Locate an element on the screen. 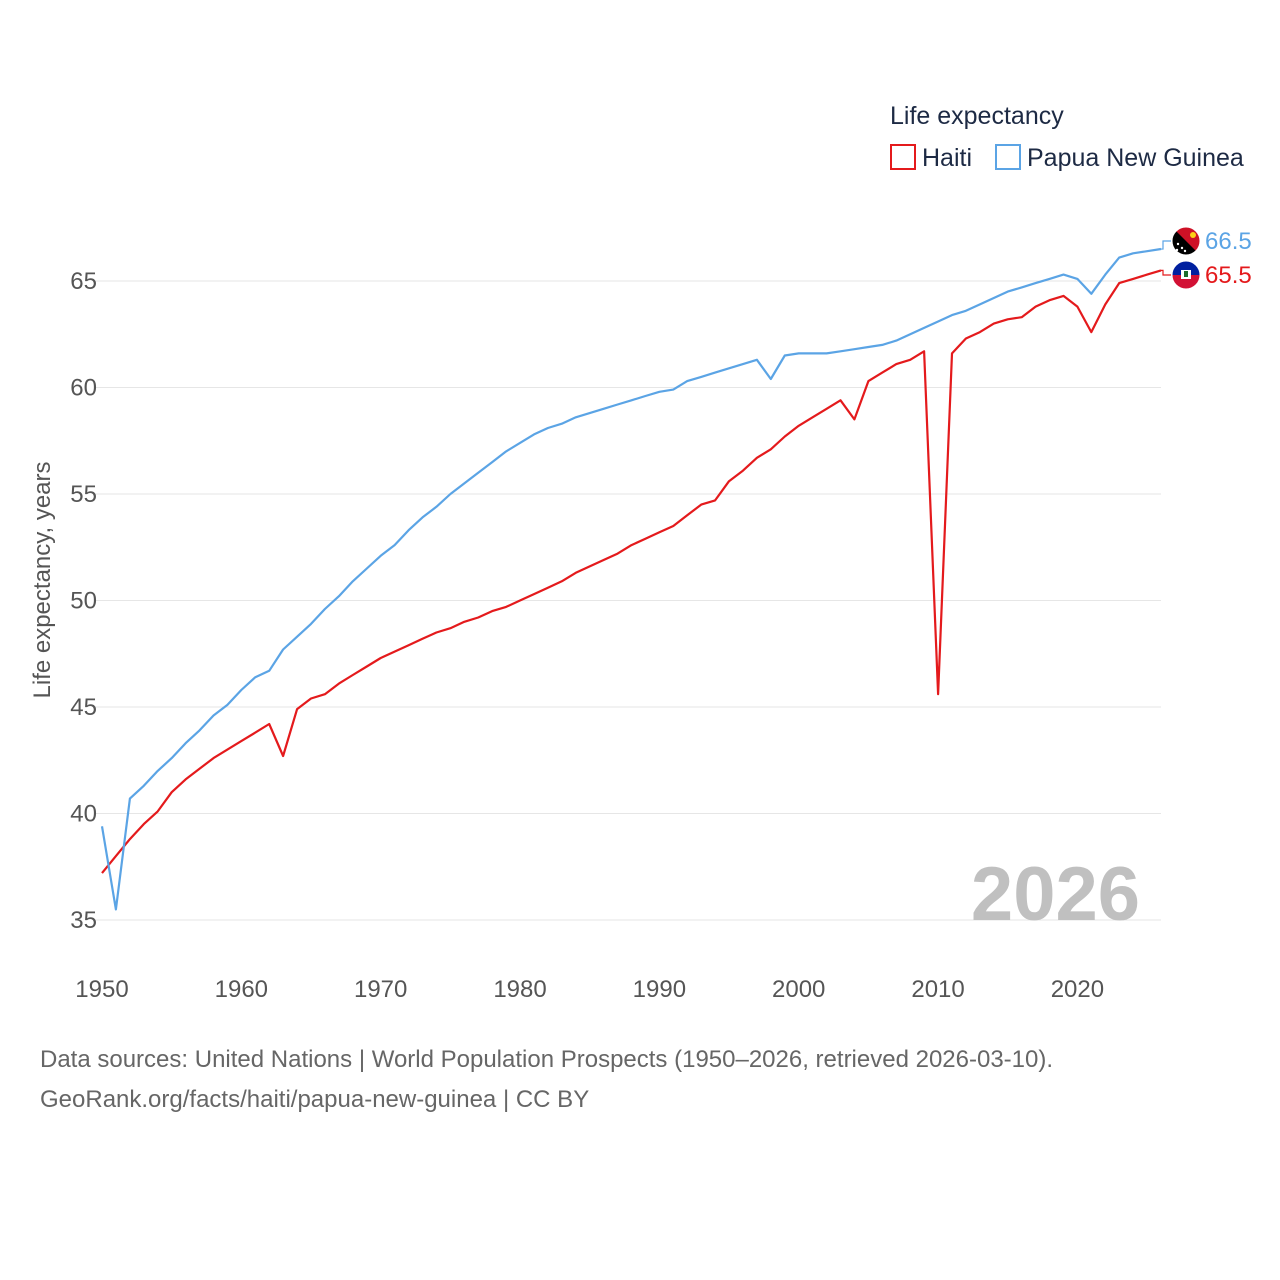  legend-title: Life expectancy is located at coordinates (977, 116).